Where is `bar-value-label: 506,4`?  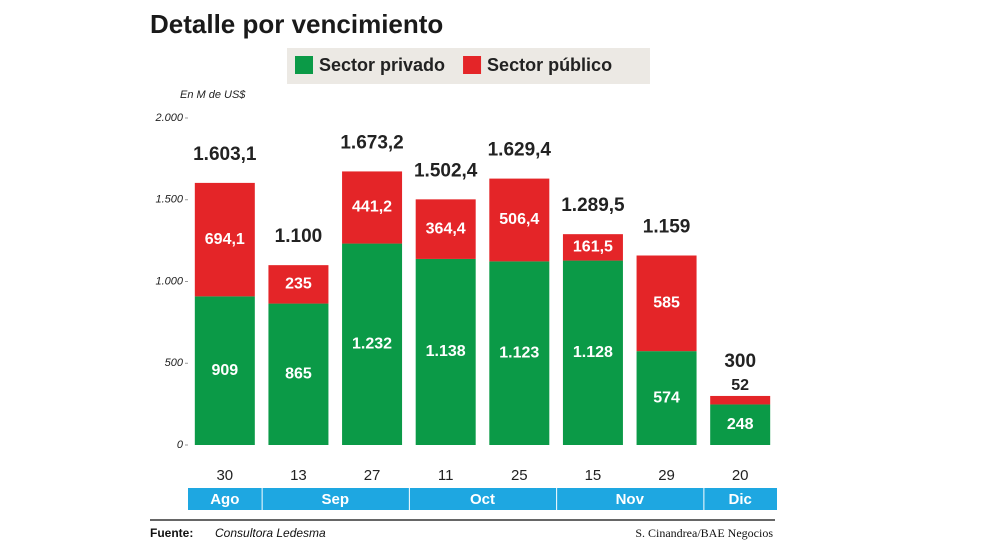 bar-value-label: 506,4 is located at coordinates (519, 219).